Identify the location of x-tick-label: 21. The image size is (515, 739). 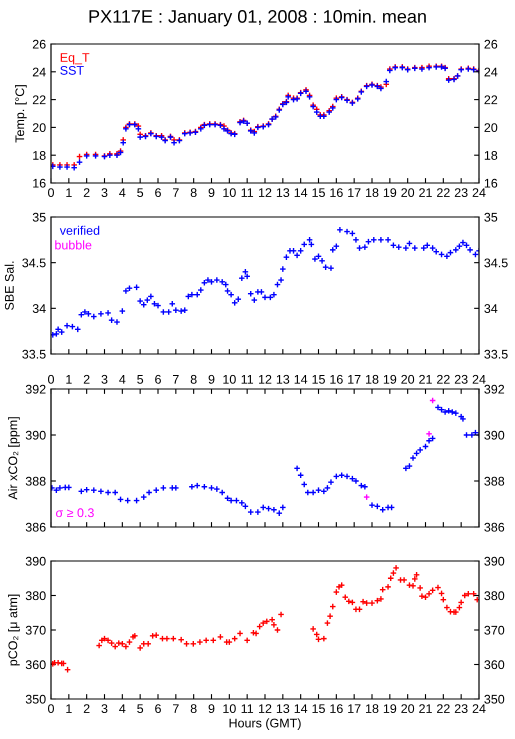
(425, 708).